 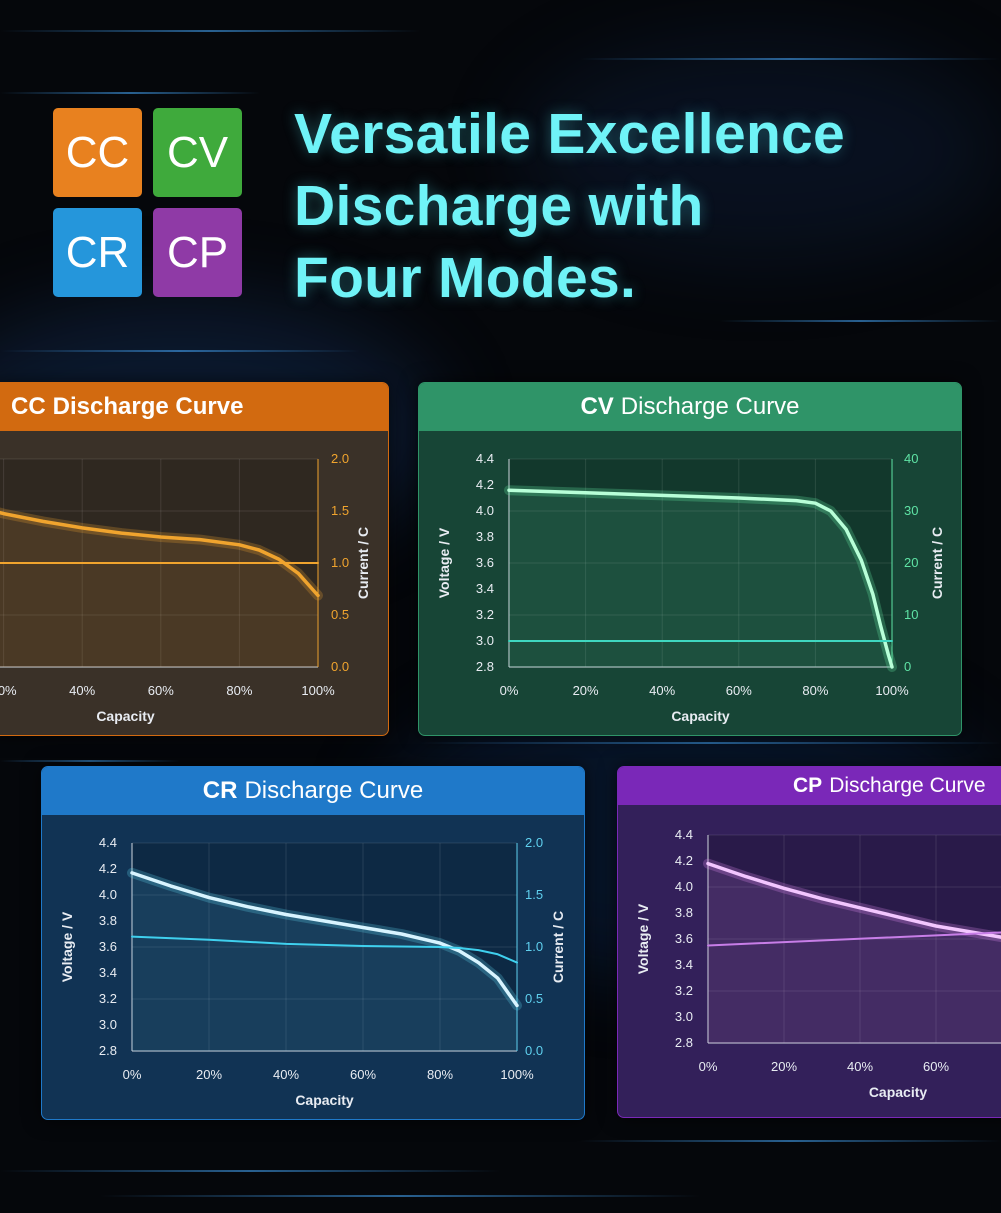 What do you see at coordinates (82, 690) in the screenshot?
I see `cc-x-tick-label: 40%` at bounding box center [82, 690].